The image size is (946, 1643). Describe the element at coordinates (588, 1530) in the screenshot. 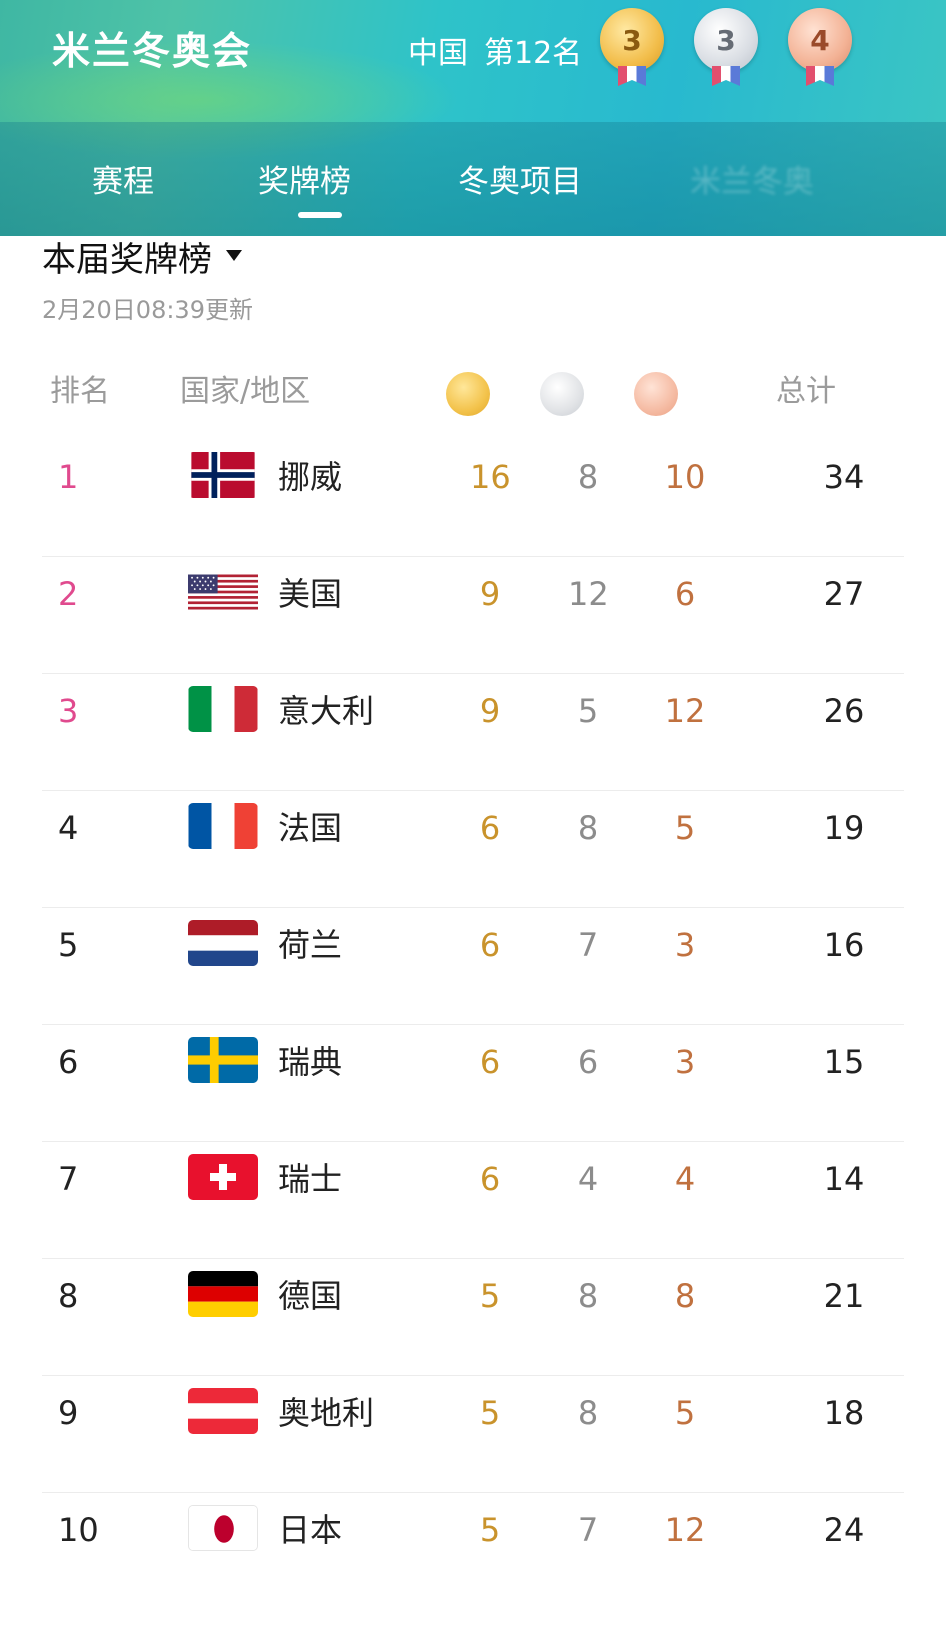

I see `silver-count: 7` at that location.